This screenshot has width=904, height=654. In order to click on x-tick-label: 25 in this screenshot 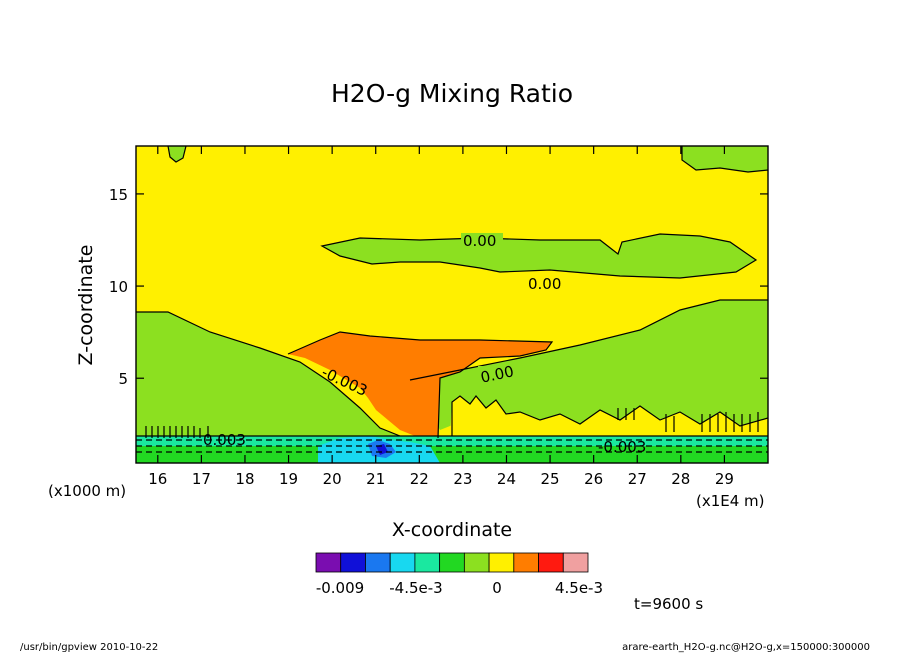, I will do `click(550, 479)`.